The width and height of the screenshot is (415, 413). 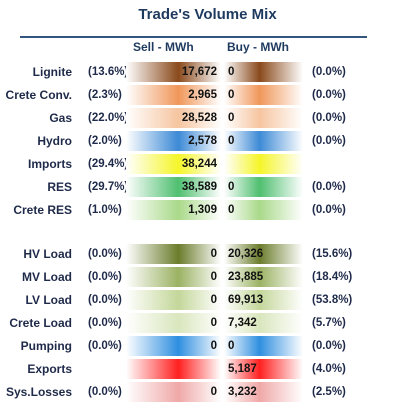 I want to click on table-row: RES (29.7%) 38,589 0 (0.0%), so click(x=207, y=187).